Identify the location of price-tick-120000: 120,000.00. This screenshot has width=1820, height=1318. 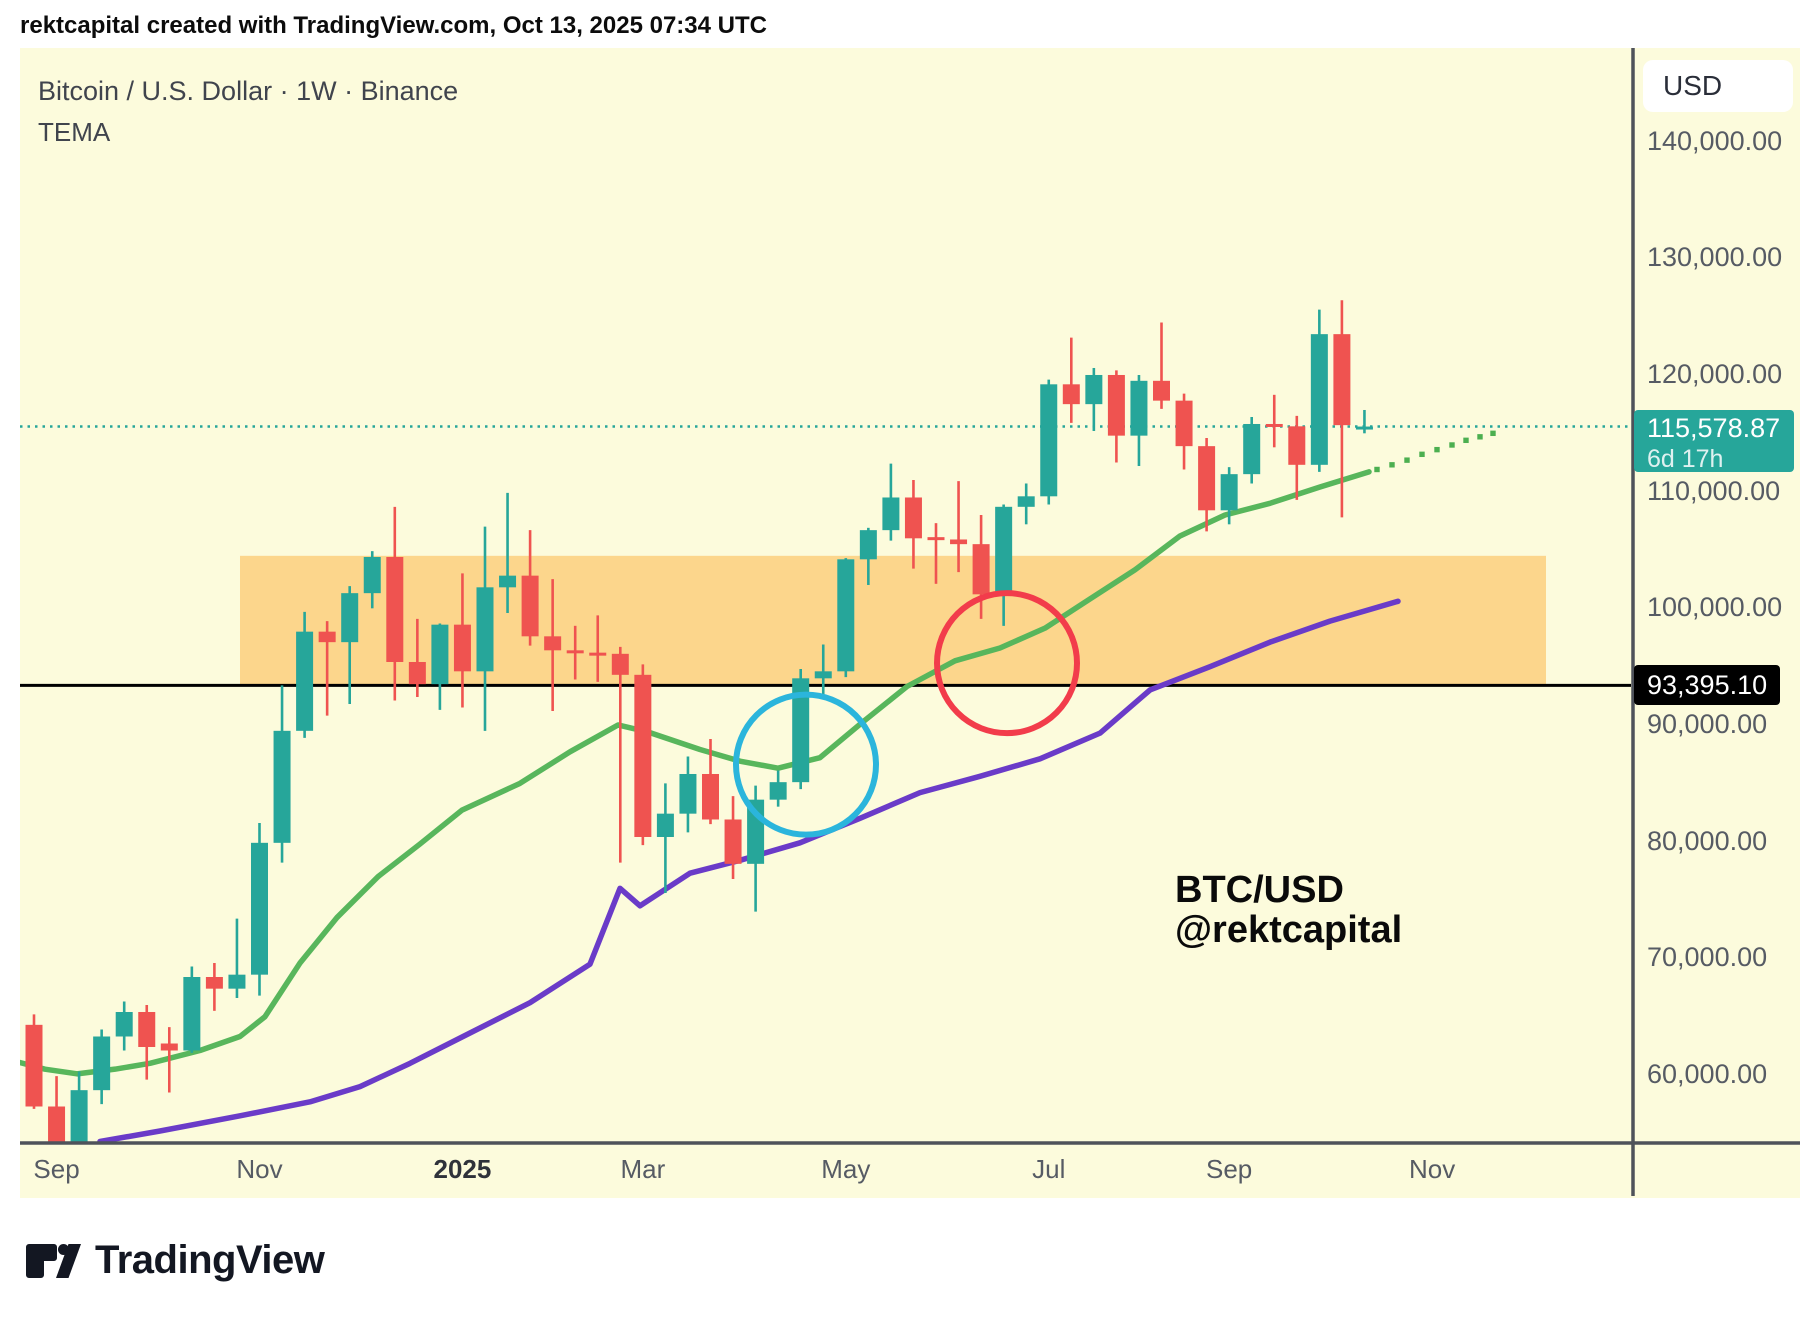
(1715, 373).